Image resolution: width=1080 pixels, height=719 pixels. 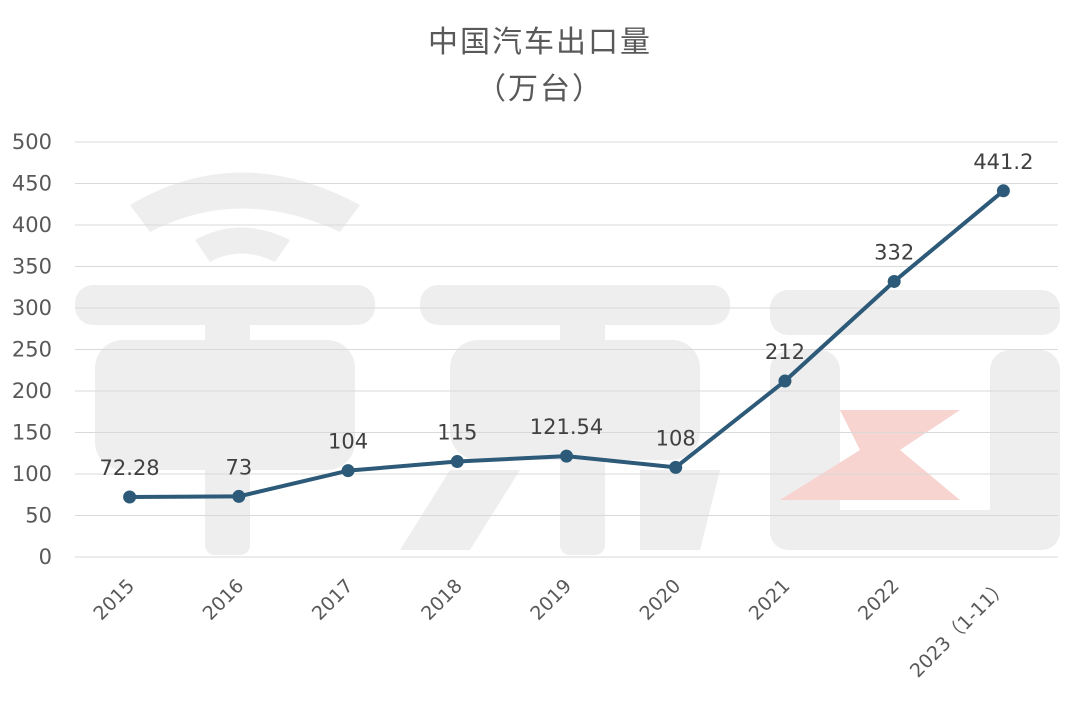 I want to click on y-tick-label: 0, so click(x=45, y=557).